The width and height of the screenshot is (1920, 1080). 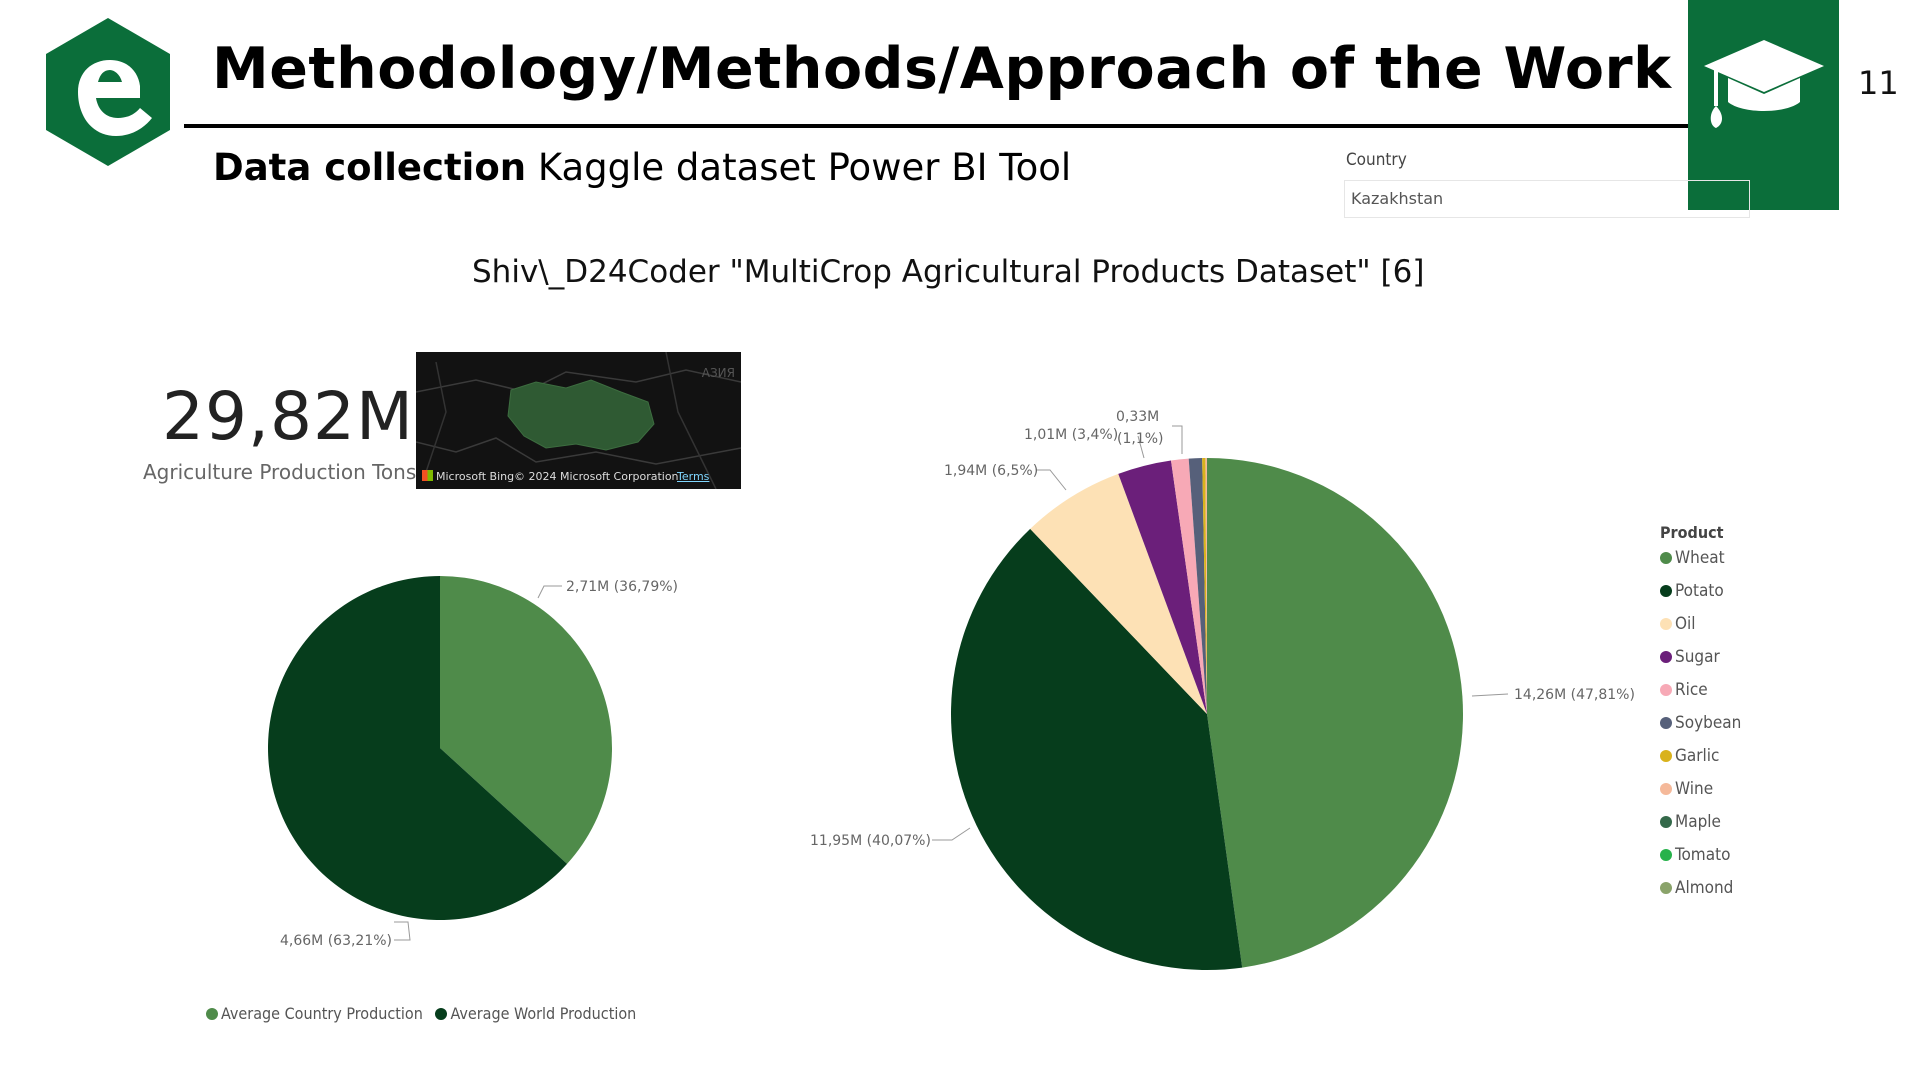 What do you see at coordinates (1547, 199) in the screenshot?
I see `slicer-dropdown: Kazakhstan` at bounding box center [1547, 199].